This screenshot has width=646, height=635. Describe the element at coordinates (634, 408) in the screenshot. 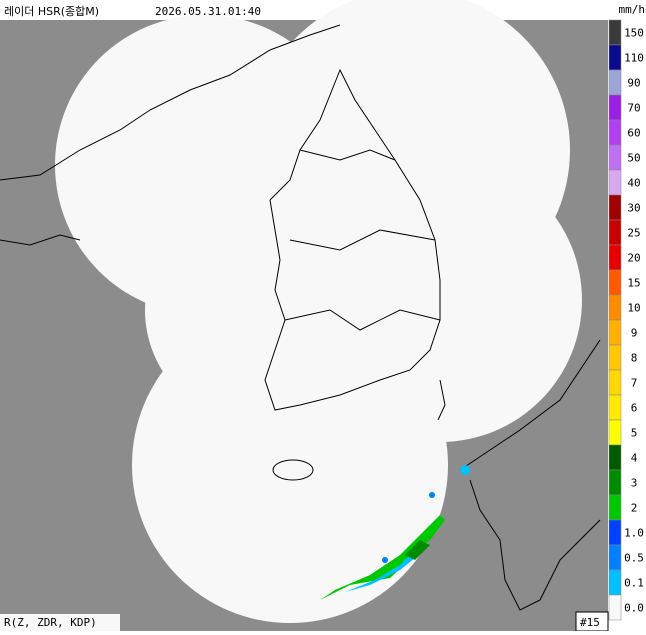

I see `legend-label: 6` at that location.